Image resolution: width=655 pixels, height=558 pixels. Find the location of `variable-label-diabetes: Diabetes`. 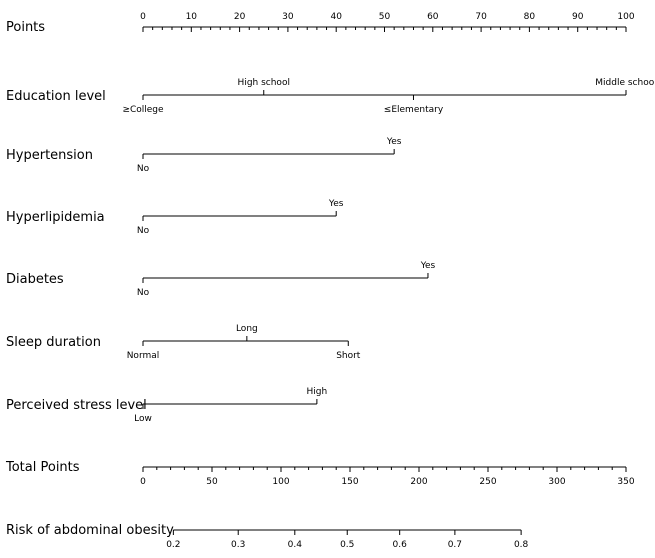

variable-label-diabetes: Diabetes is located at coordinates (35, 279).